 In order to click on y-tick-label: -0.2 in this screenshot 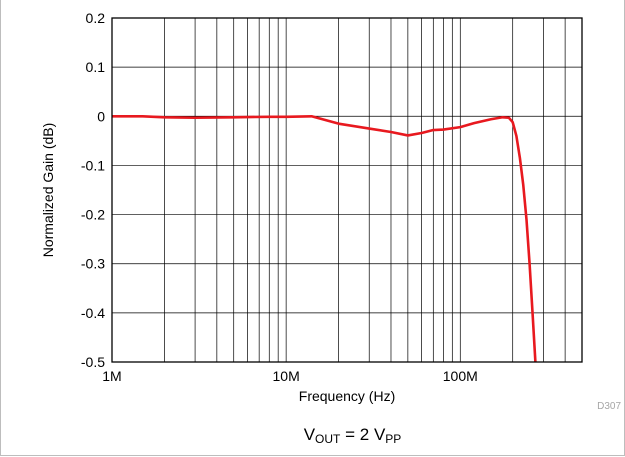, I will do `click(93, 215)`.